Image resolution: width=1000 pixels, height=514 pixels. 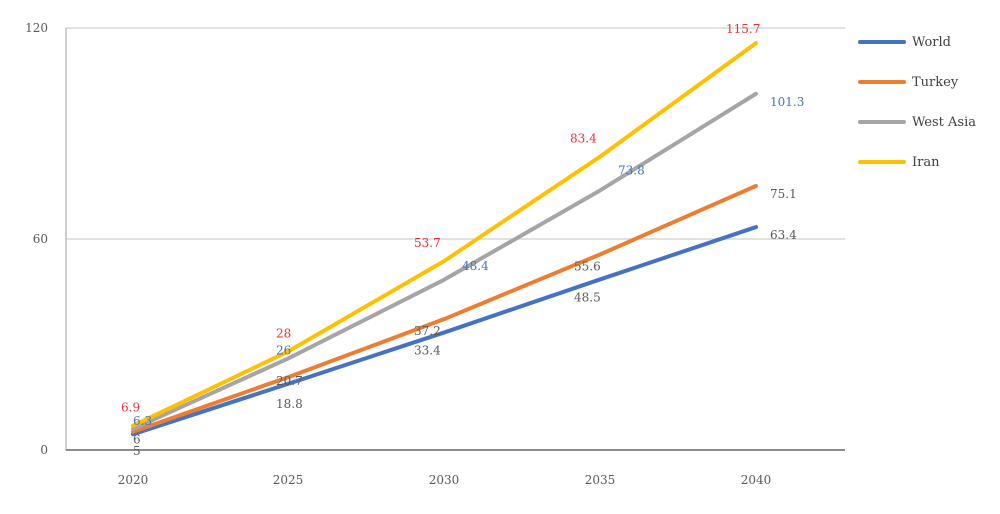 I want to click on data-label-world-2040: 63.4, so click(x=783, y=235).